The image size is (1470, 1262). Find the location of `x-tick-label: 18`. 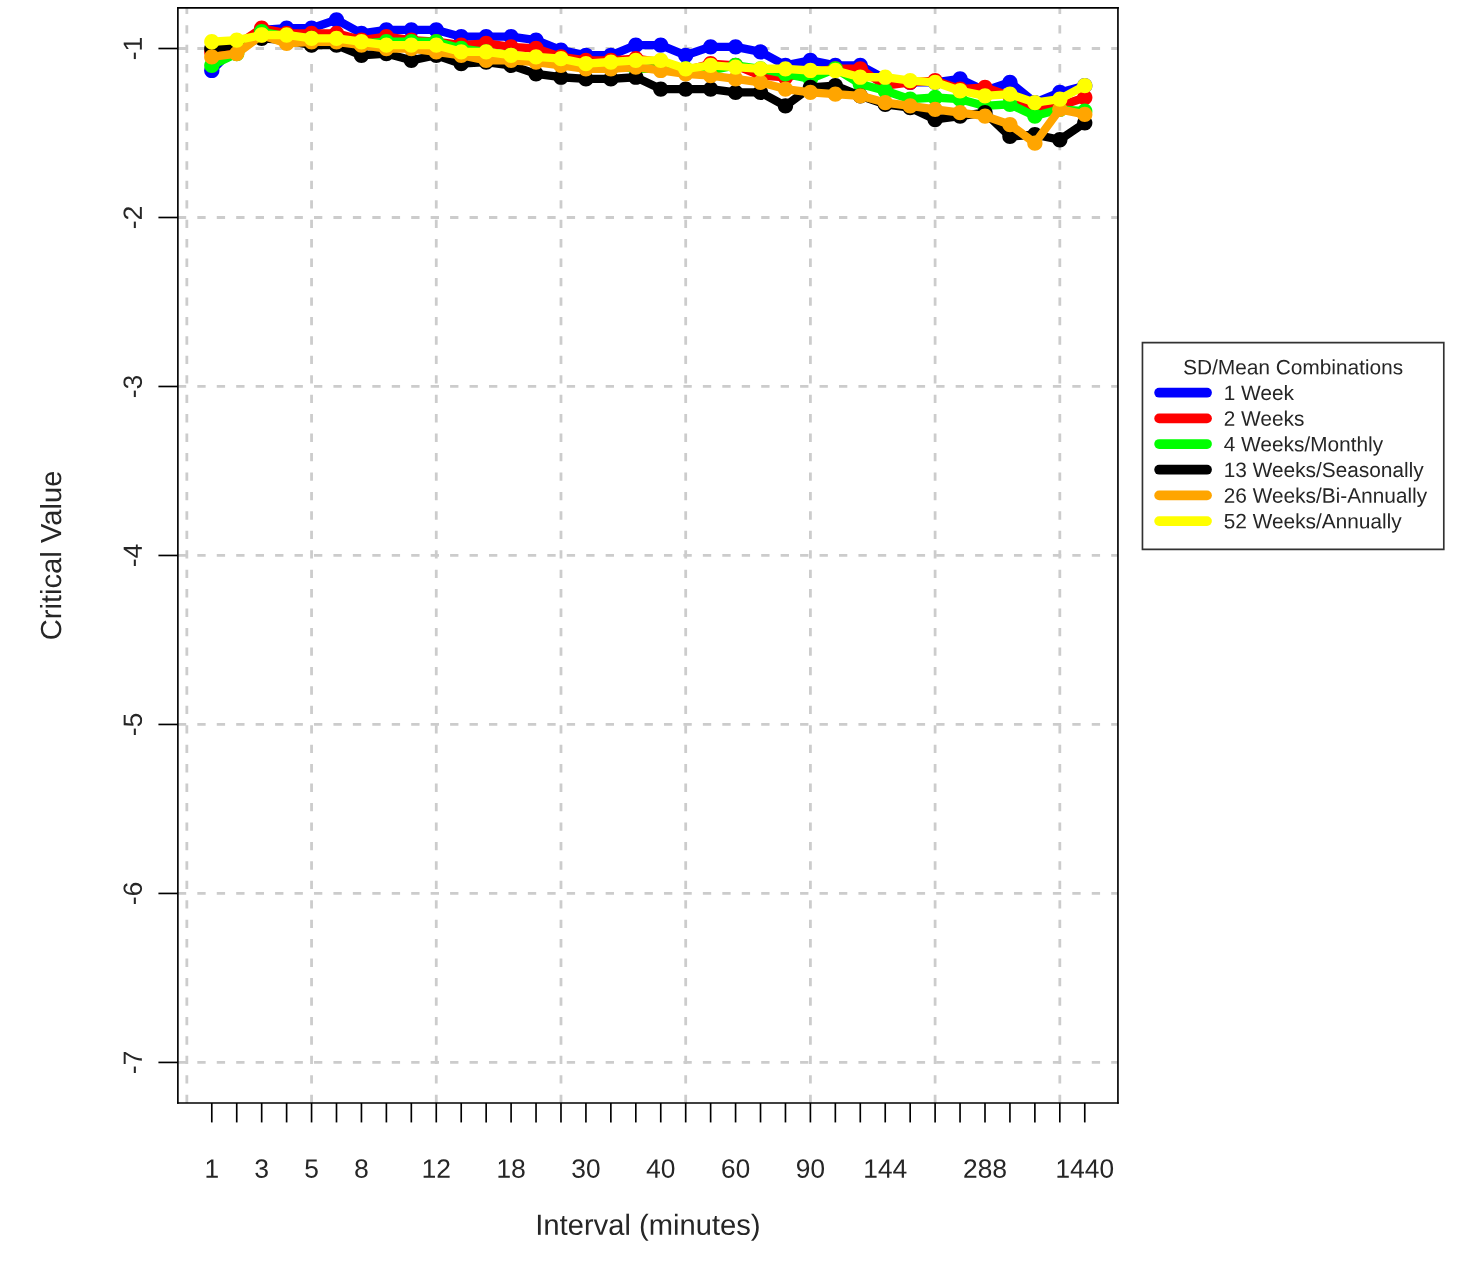

x-tick-label: 18 is located at coordinates (511, 1168).